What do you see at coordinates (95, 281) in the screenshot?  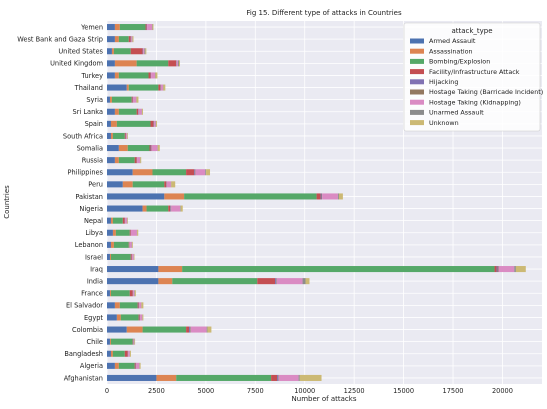 I see `y-tick-label: India` at bounding box center [95, 281].